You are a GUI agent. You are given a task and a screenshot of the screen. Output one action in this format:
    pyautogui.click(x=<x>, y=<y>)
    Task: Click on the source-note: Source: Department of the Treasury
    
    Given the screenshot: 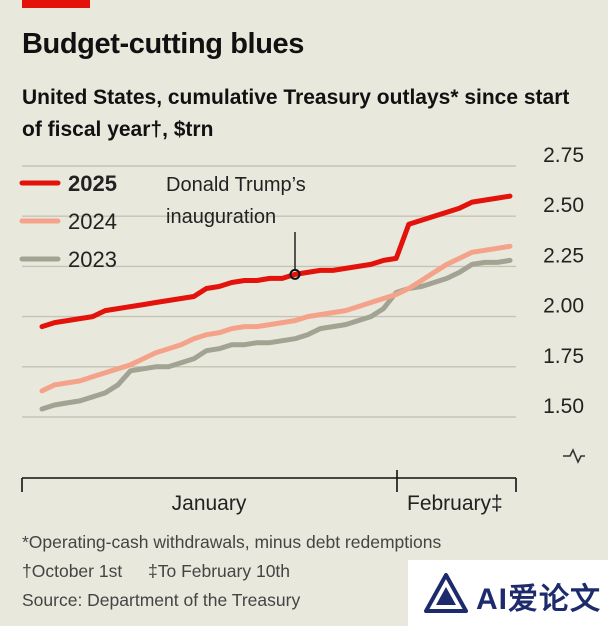 What is the action you would take?
    pyautogui.click(x=161, y=600)
    